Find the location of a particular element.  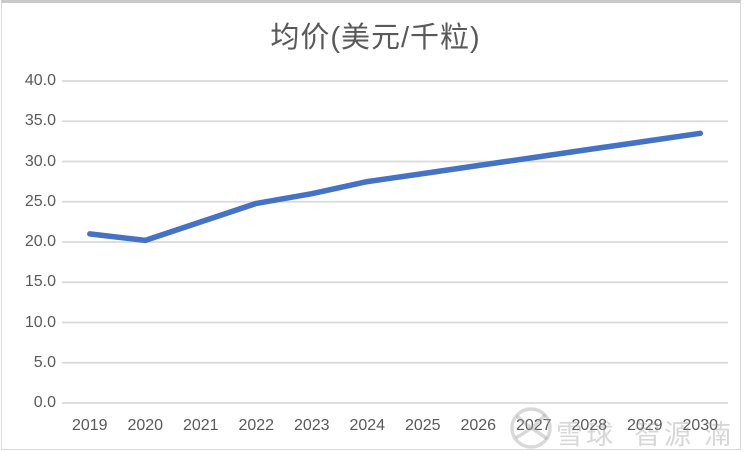

x-tick-label: 2019 is located at coordinates (89, 425).